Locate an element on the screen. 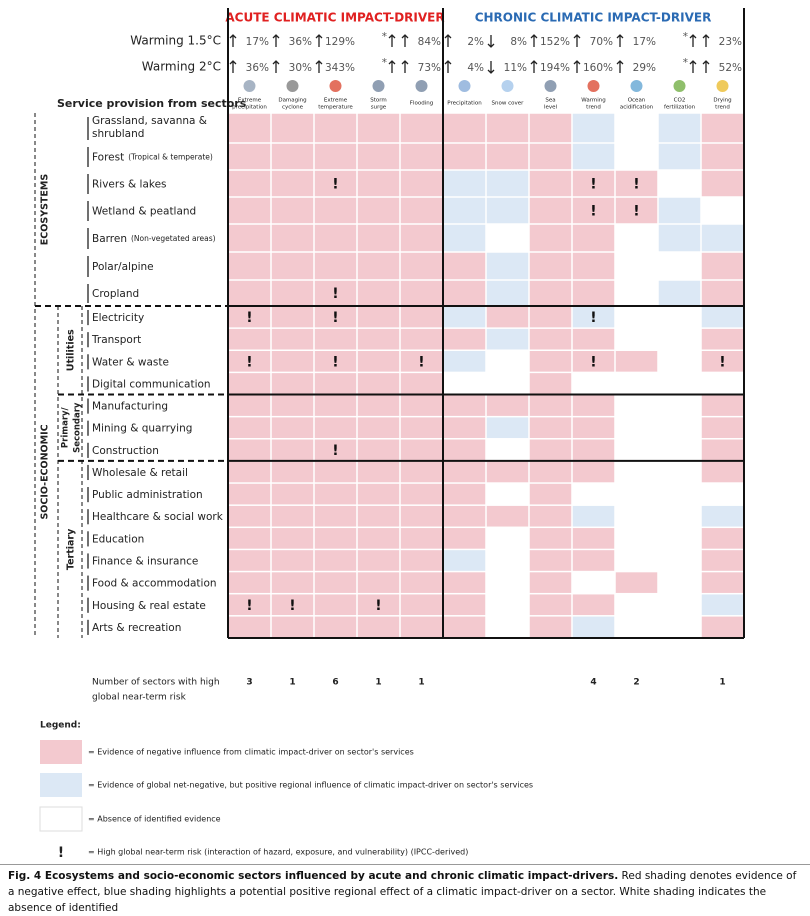 The height and width of the screenshot is (916, 810). driver-label: Snow cover is located at coordinates (508, 104).